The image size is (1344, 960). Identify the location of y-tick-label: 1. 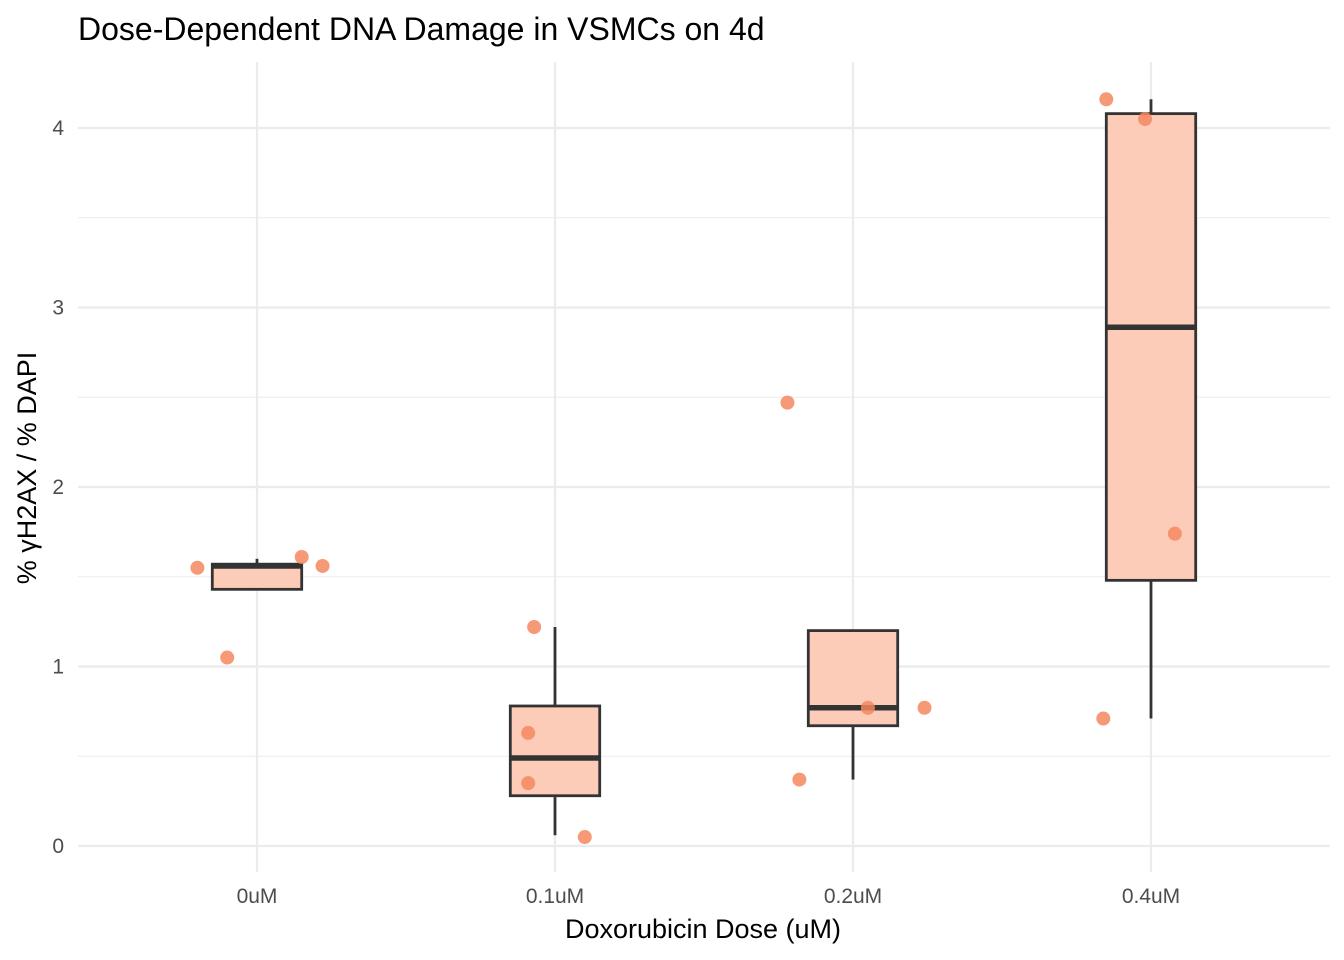
(58, 667).